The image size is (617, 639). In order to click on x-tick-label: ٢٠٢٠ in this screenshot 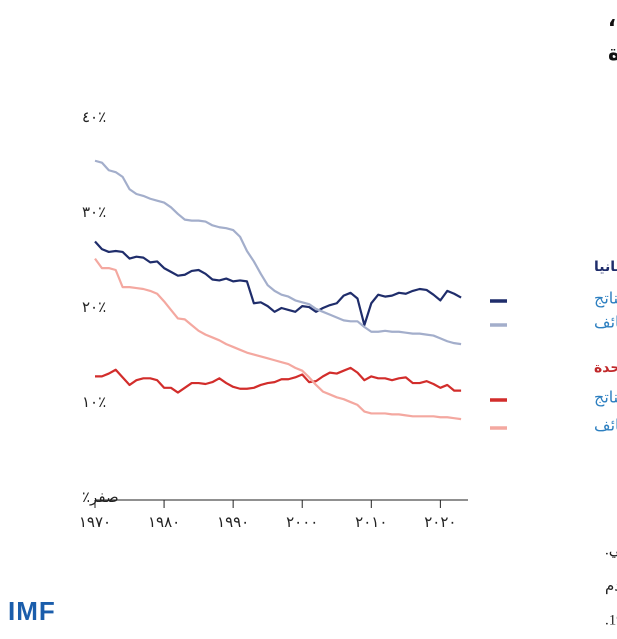, I will do `click(440, 522)`.